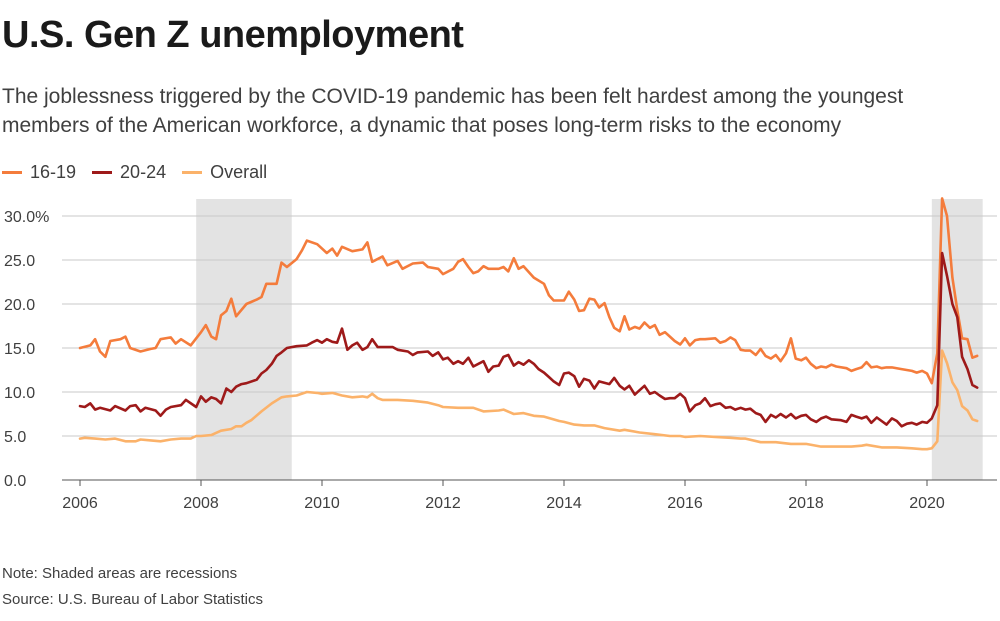  What do you see at coordinates (120, 573) in the screenshot?
I see `footnote-note: Note: Shaded areas are recessions` at bounding box center [120, 573].